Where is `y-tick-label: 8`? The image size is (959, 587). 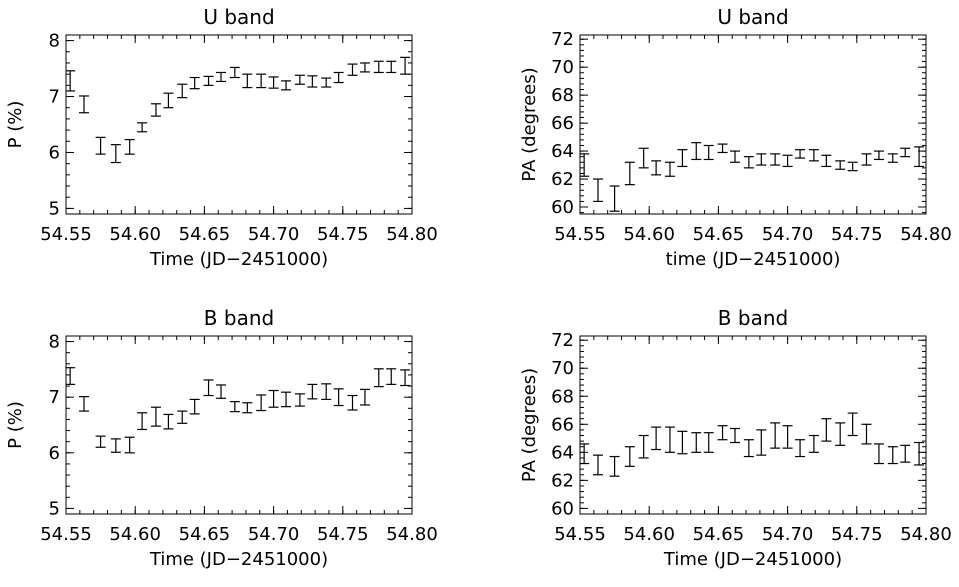 y-tick-label: 8 is located at coordinates (54, 342).